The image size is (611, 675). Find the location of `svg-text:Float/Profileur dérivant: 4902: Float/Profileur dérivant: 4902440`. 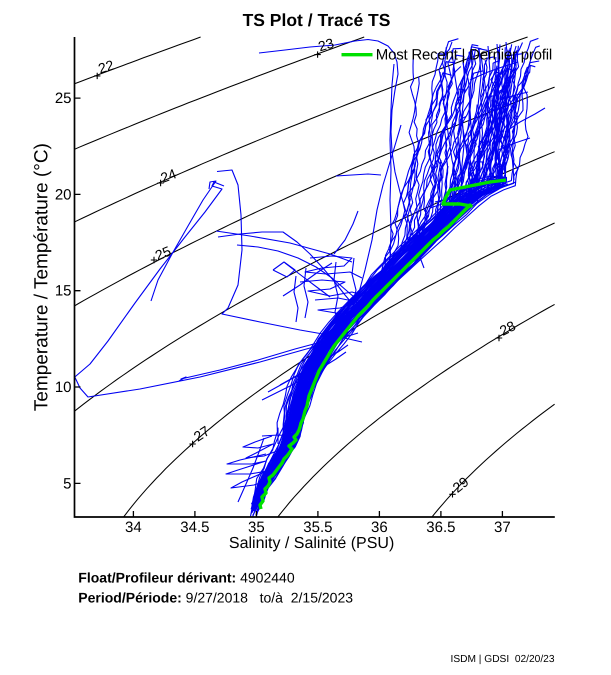

svg-text:Float/Profileur dérivant: 4902: Float/Profileur dérivant: 4902440 is located at coordinates (186, 578).